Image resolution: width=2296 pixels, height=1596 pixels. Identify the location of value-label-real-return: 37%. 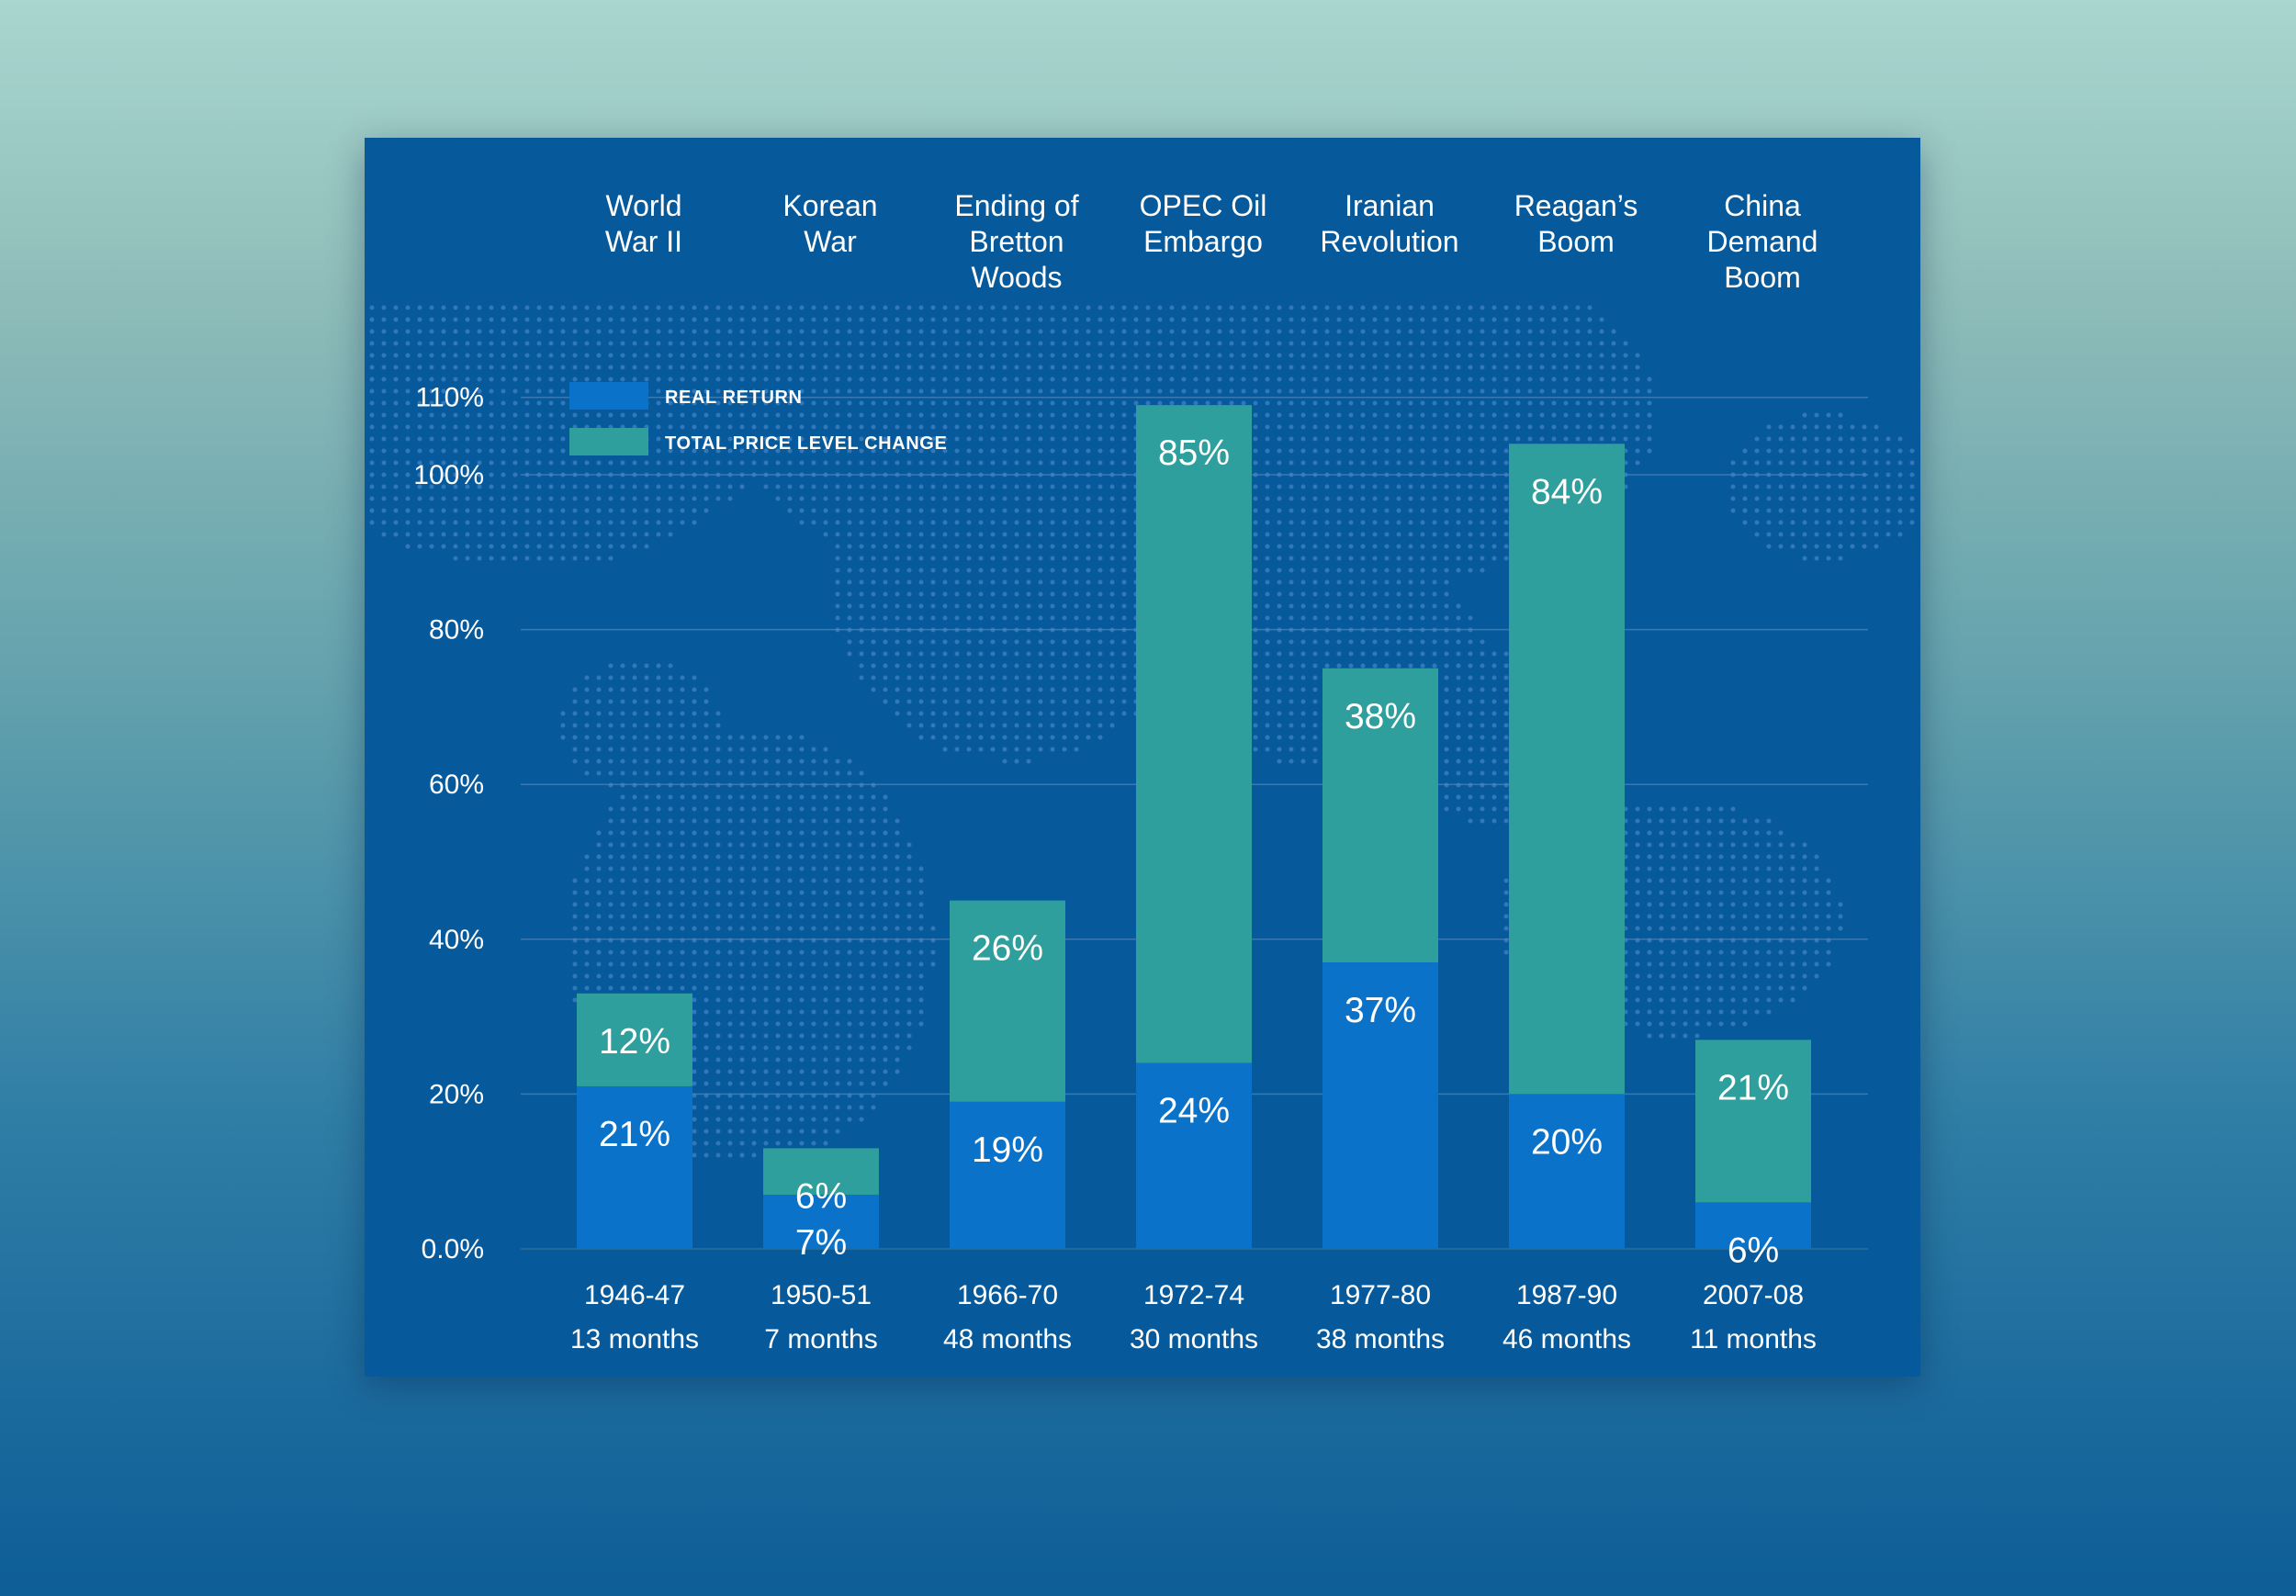
(1380, 1010).